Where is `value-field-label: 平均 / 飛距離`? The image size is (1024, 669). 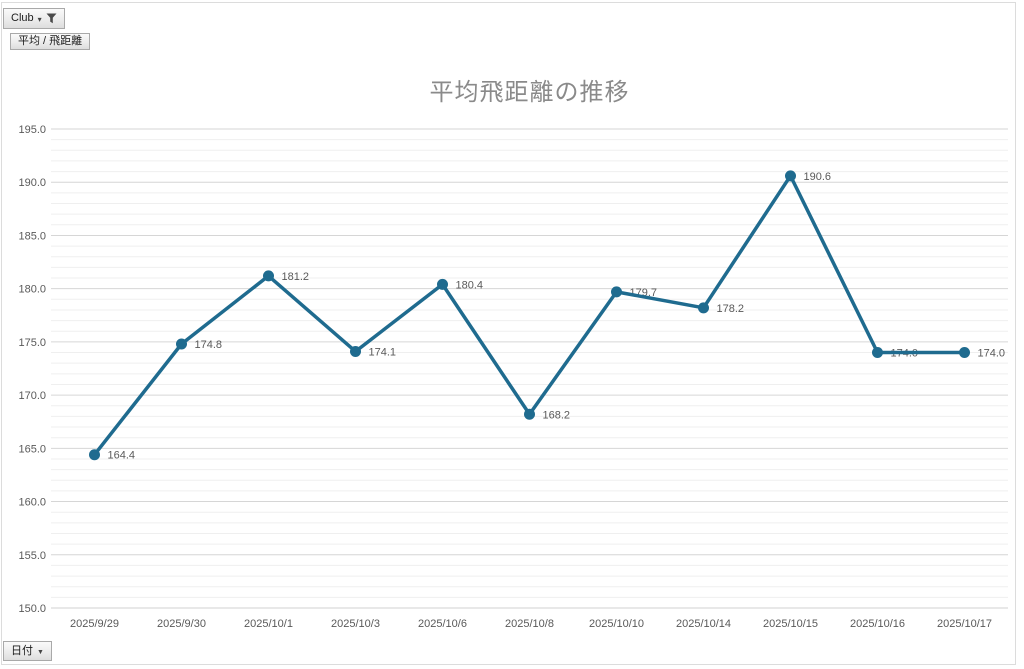 value-field-label: 平均 / 飛距離 is located at coordinates (50, 41).